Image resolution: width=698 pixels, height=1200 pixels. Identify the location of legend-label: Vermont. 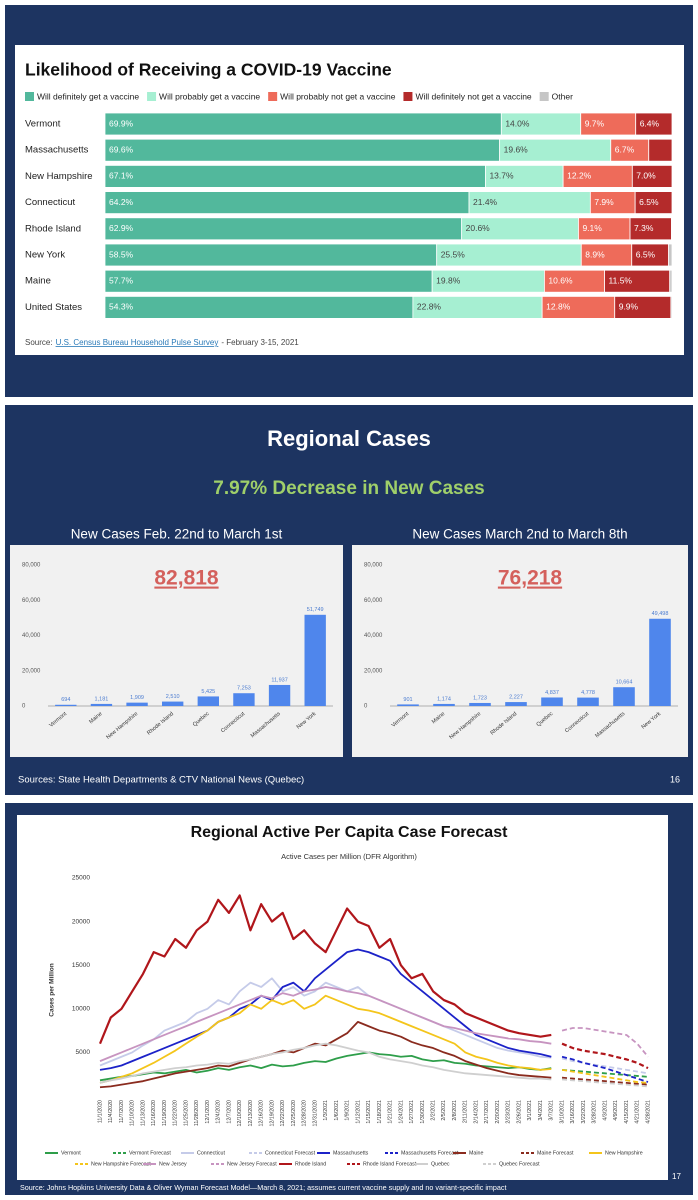
(71, 1153).